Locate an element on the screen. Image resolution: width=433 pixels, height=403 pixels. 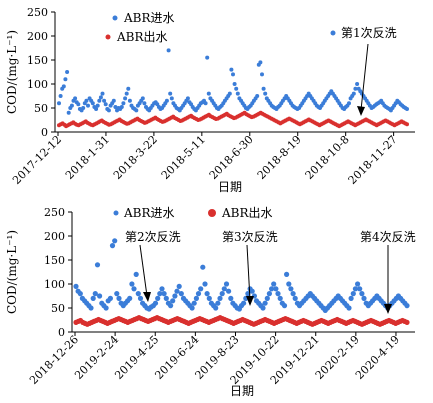
annotations-bottom: 第2次反洗 第3次反洗 第4次反洗 is located at coordinates (270, 272).